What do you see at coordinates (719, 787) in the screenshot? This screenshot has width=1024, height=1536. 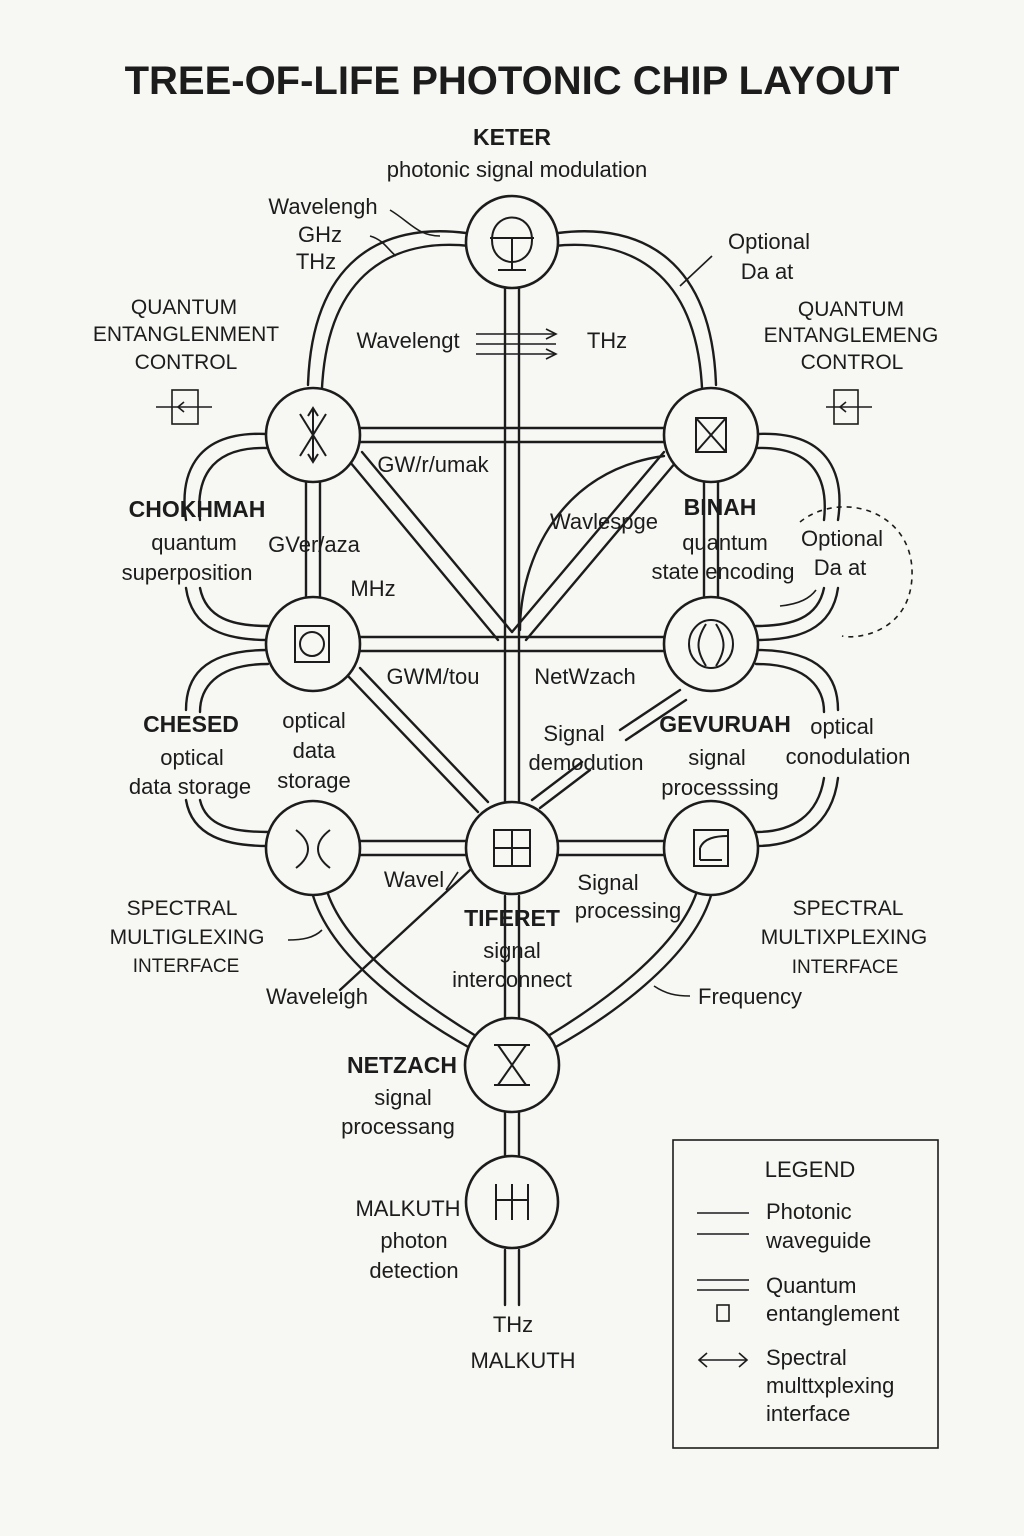 I see `gevurah-desc-2: processsing` at bounding box center [719, 787].